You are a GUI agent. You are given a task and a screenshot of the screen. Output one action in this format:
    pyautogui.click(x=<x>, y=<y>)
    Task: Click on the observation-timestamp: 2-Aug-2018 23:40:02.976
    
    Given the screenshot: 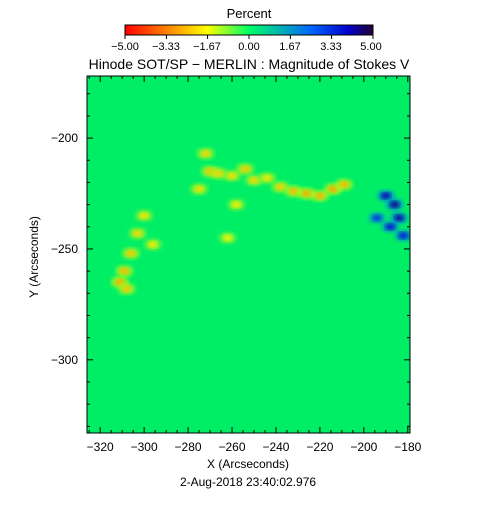 What is the action you would take?
    pyautogui.click(x=248, y=482)
    